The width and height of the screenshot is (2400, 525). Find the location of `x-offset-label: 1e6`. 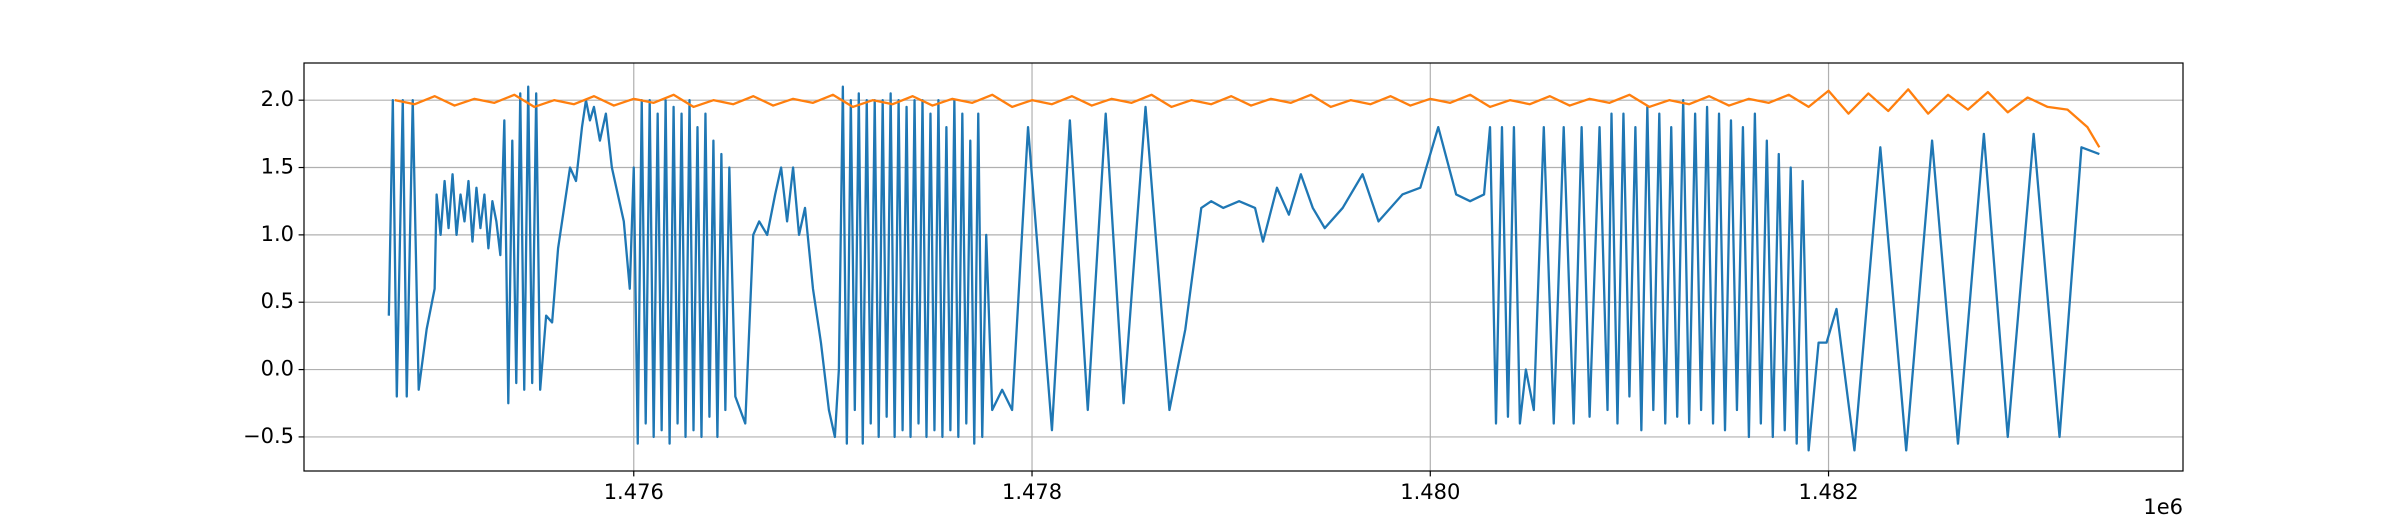

x-offset-label: 1e6 is located at coordinates (2163, 507).